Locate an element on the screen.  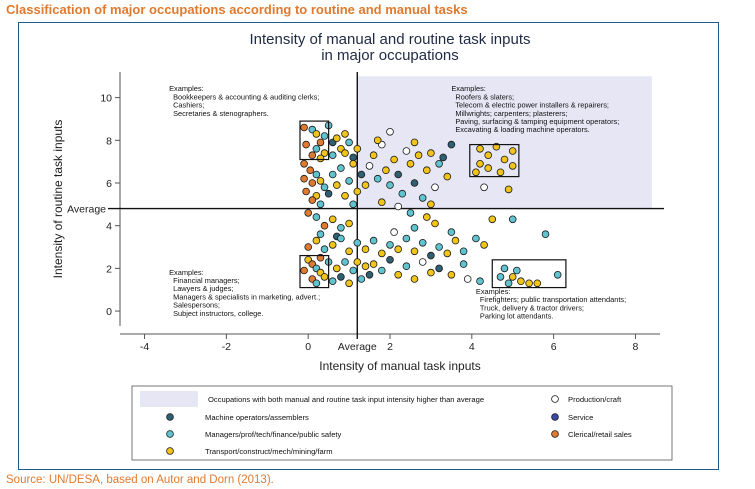
annotation-line: Excavating & loading machine operators. is located at coordinates (522, 129).